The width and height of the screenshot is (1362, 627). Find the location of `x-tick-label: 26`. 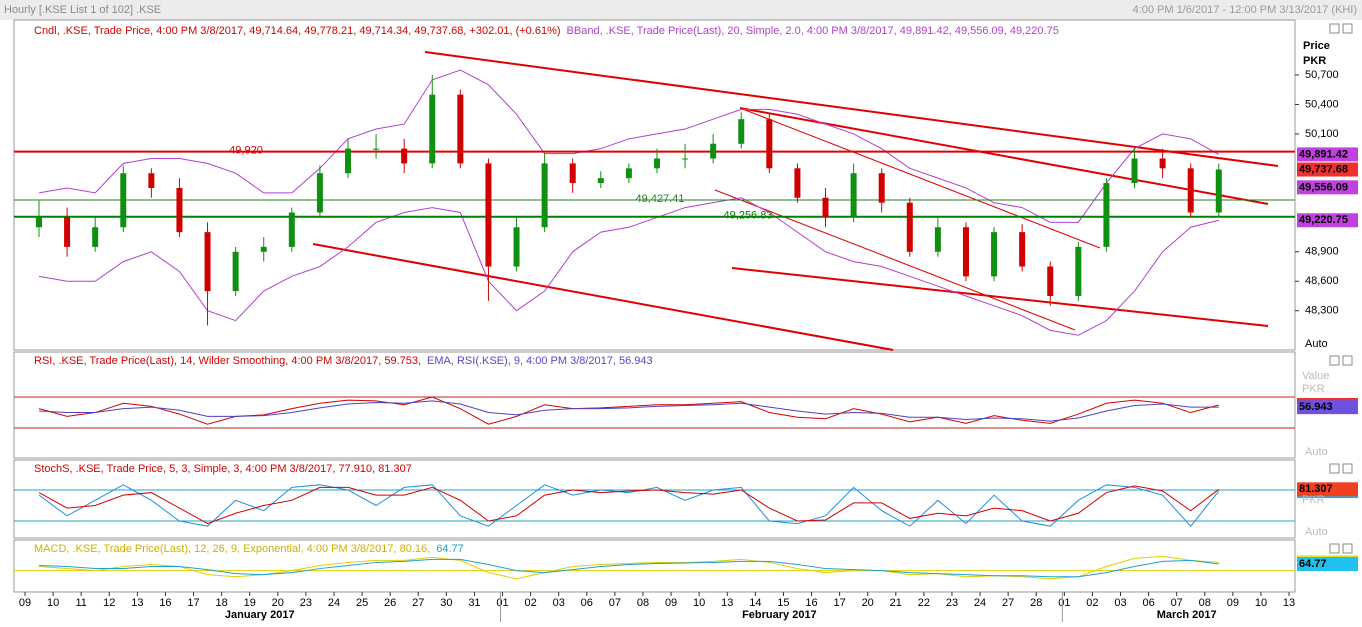

x-tick-label: 26 is located at coordinates (390, 603).